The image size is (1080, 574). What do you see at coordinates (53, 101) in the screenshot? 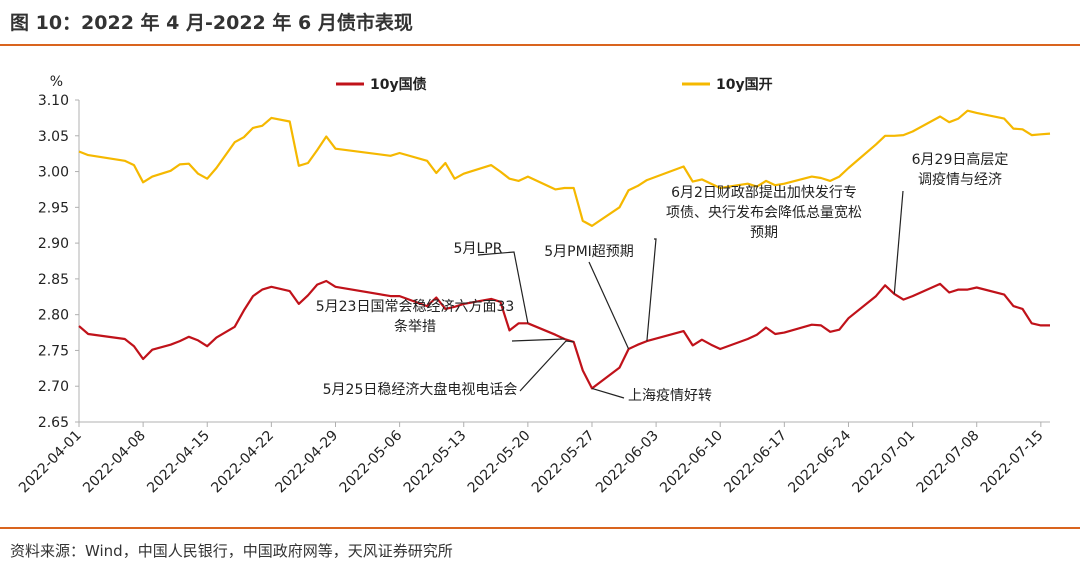
I see `y-tick-label: 3.10` at bounding box center [53, 101].